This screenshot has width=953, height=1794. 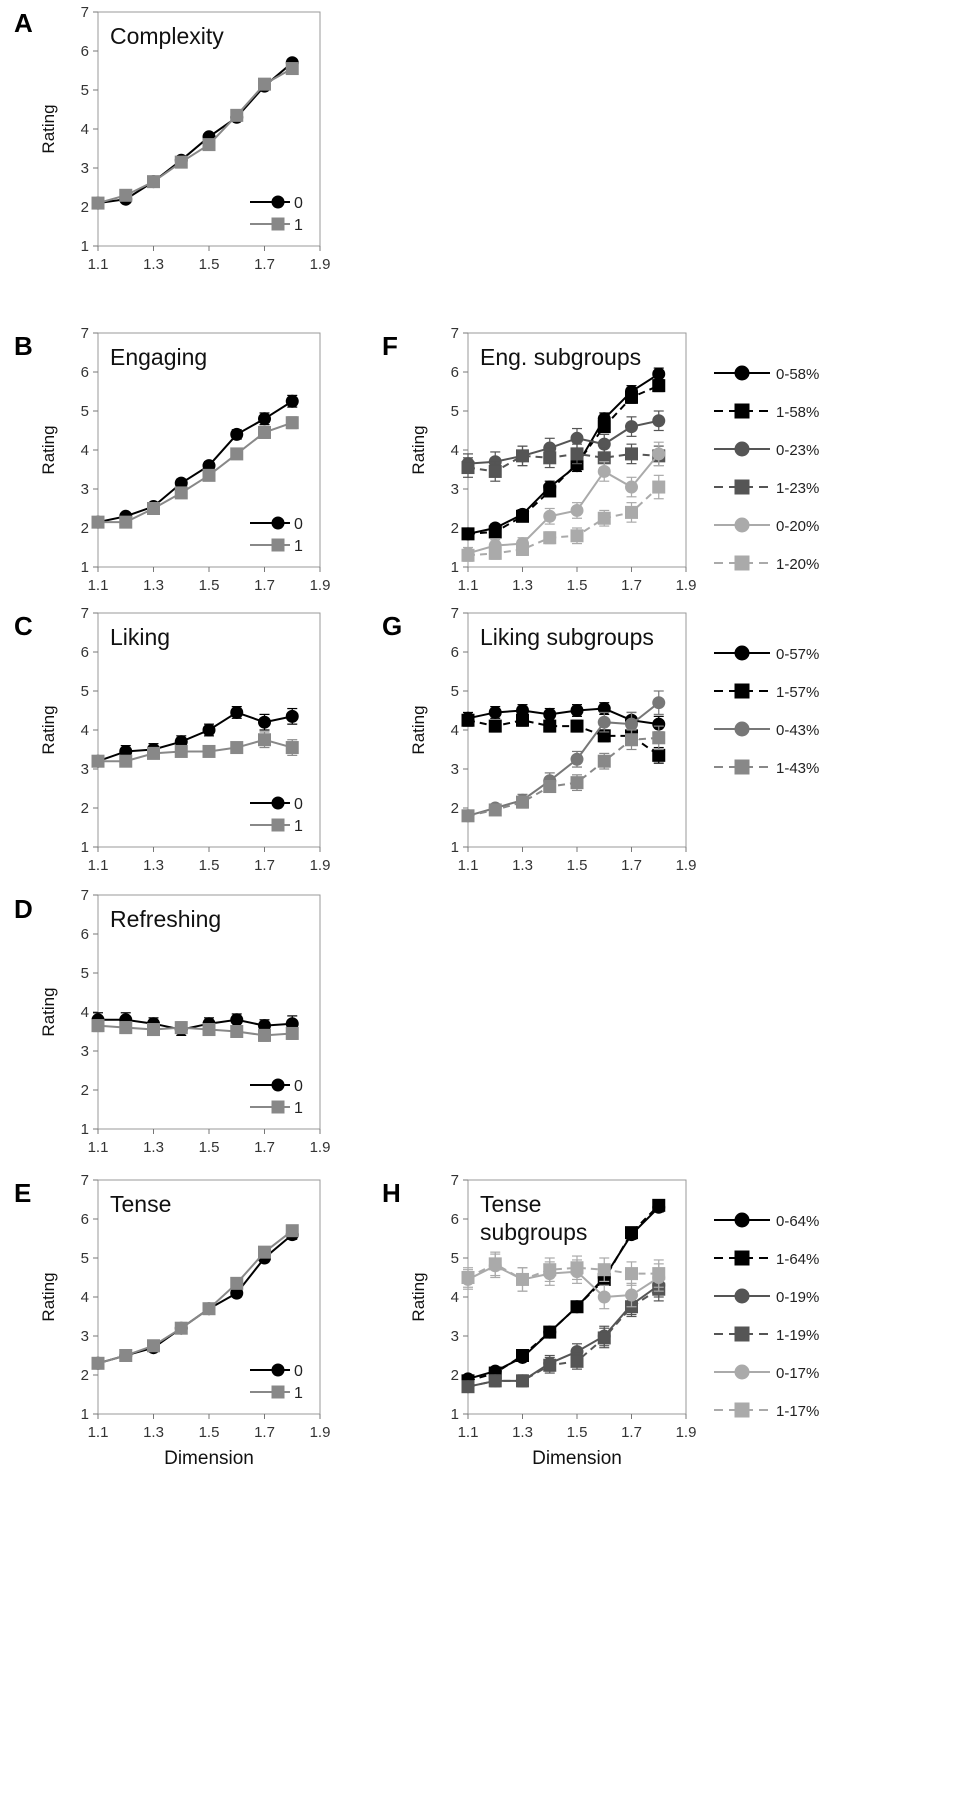 I want to click on panel-letter: E, so click(x=22, y=1193).